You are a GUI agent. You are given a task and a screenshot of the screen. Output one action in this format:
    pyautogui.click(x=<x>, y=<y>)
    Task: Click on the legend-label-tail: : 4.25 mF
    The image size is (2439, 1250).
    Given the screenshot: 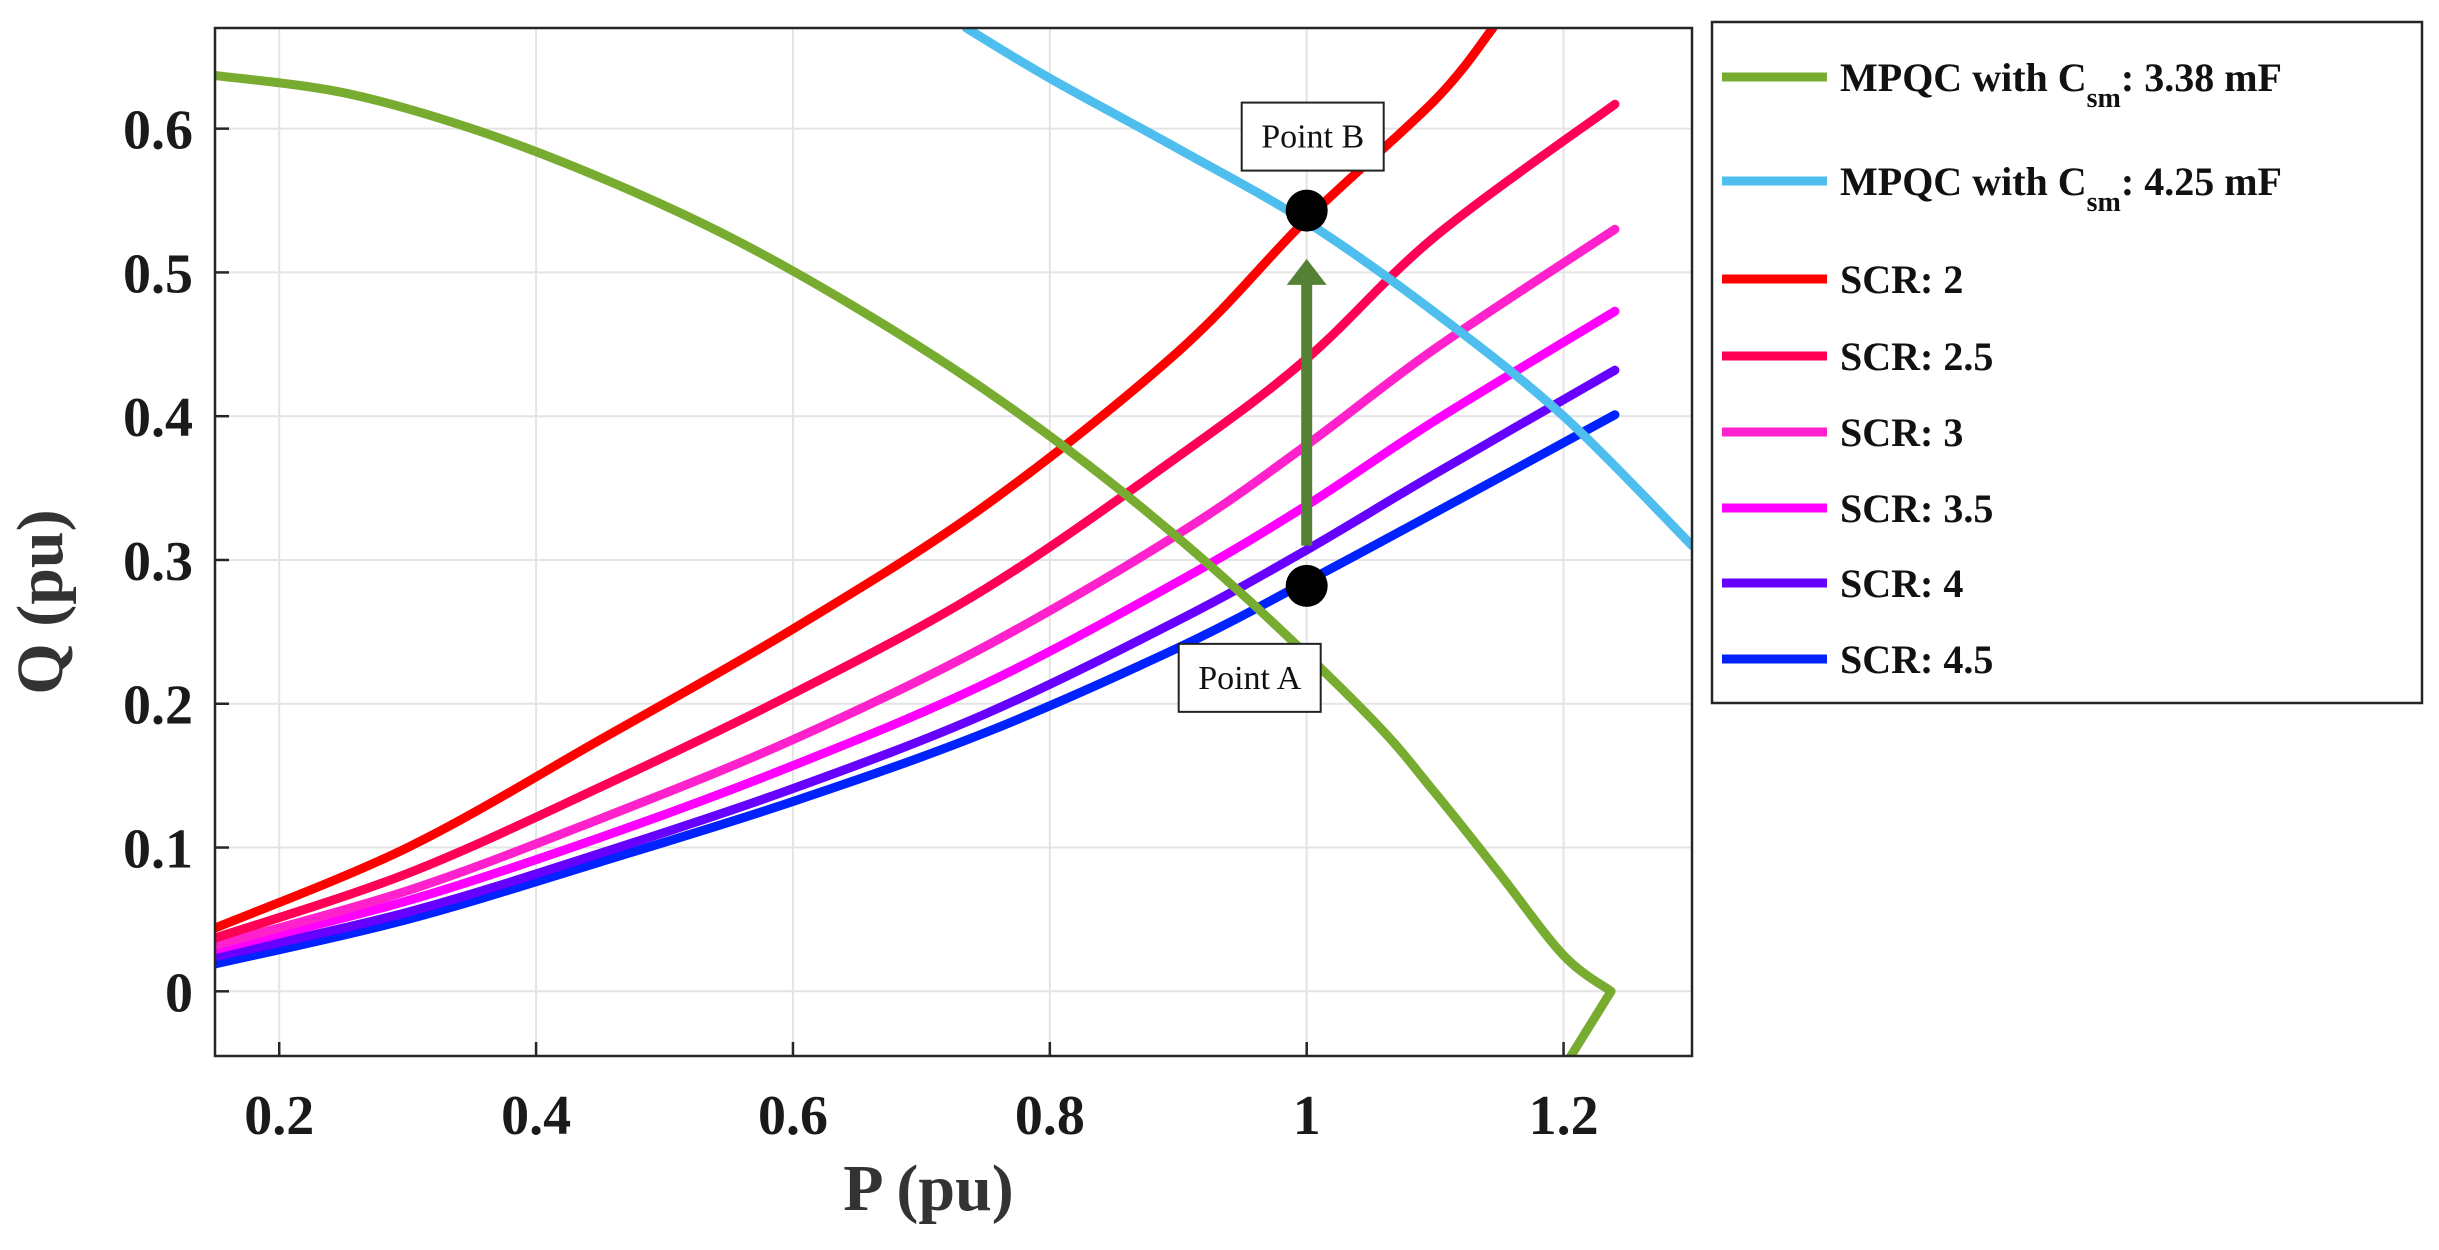 What is the action you would take?
    pyautogui.click(x=2201, y=181)
    